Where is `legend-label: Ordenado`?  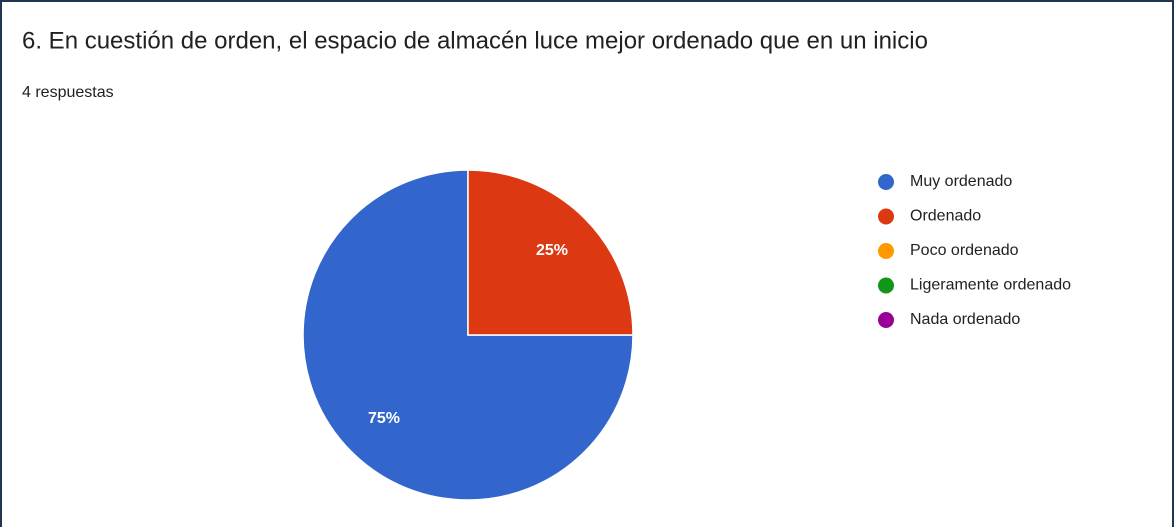
legend-label: Ordenado is located at coordinates (945, 216).